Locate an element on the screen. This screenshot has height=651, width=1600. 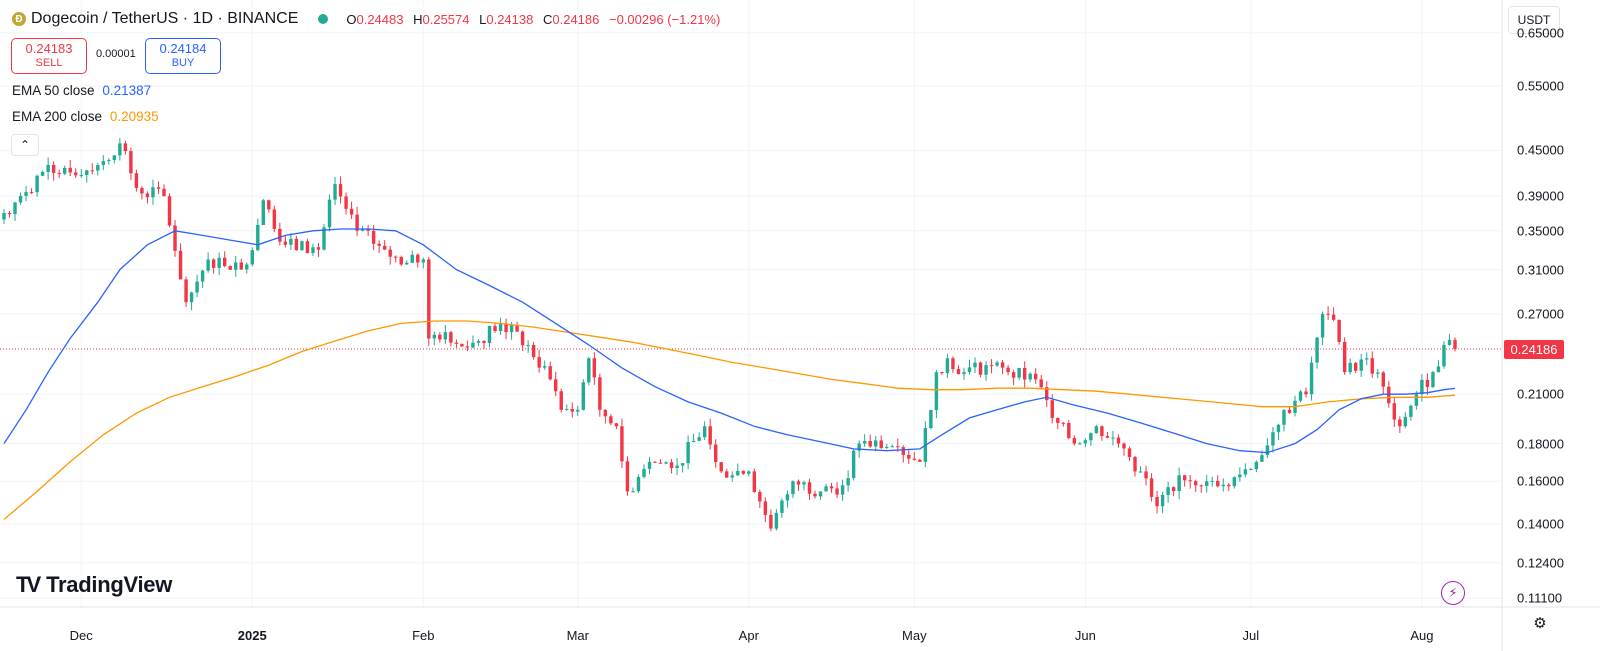
market-status-icon is located at coordinates (323, 19).